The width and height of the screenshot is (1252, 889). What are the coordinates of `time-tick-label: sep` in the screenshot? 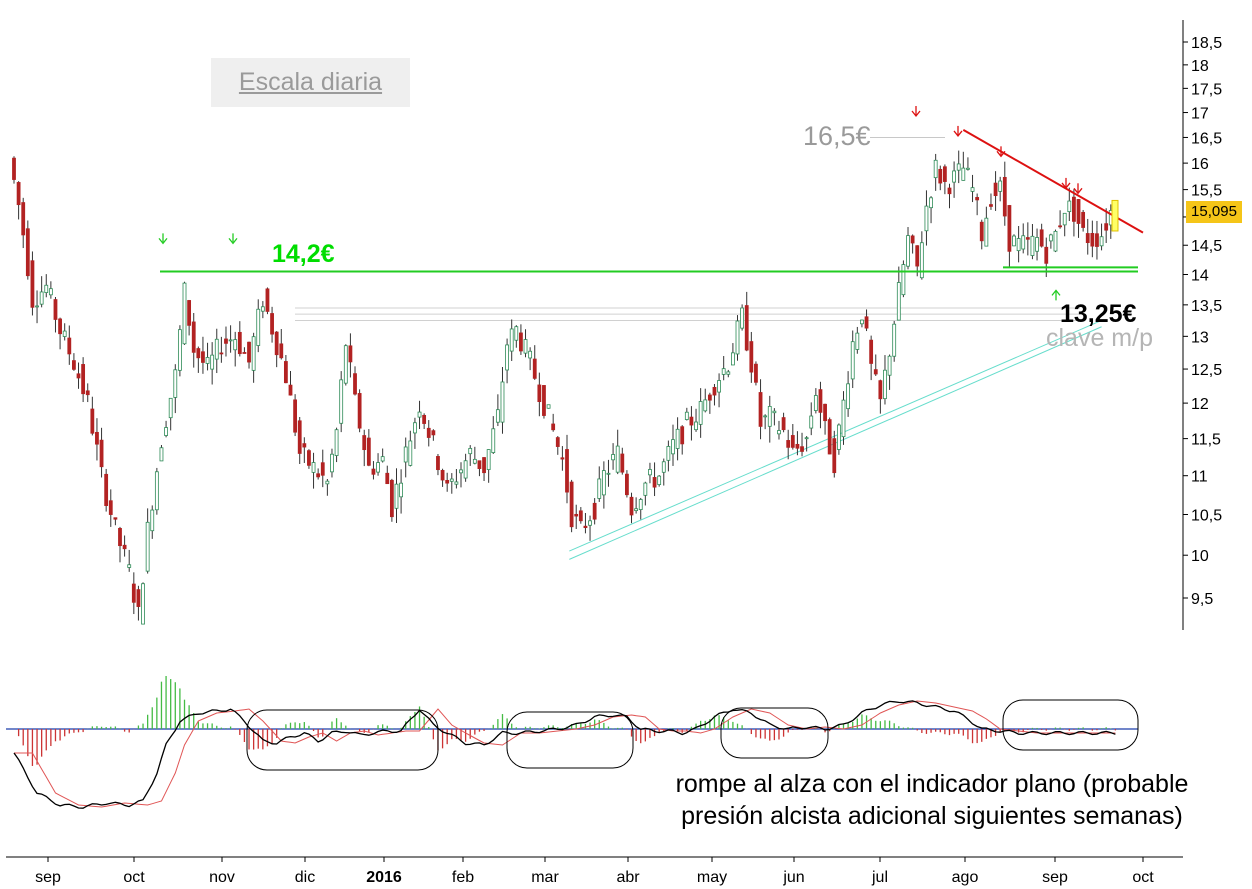 It's located at (1055, 877).